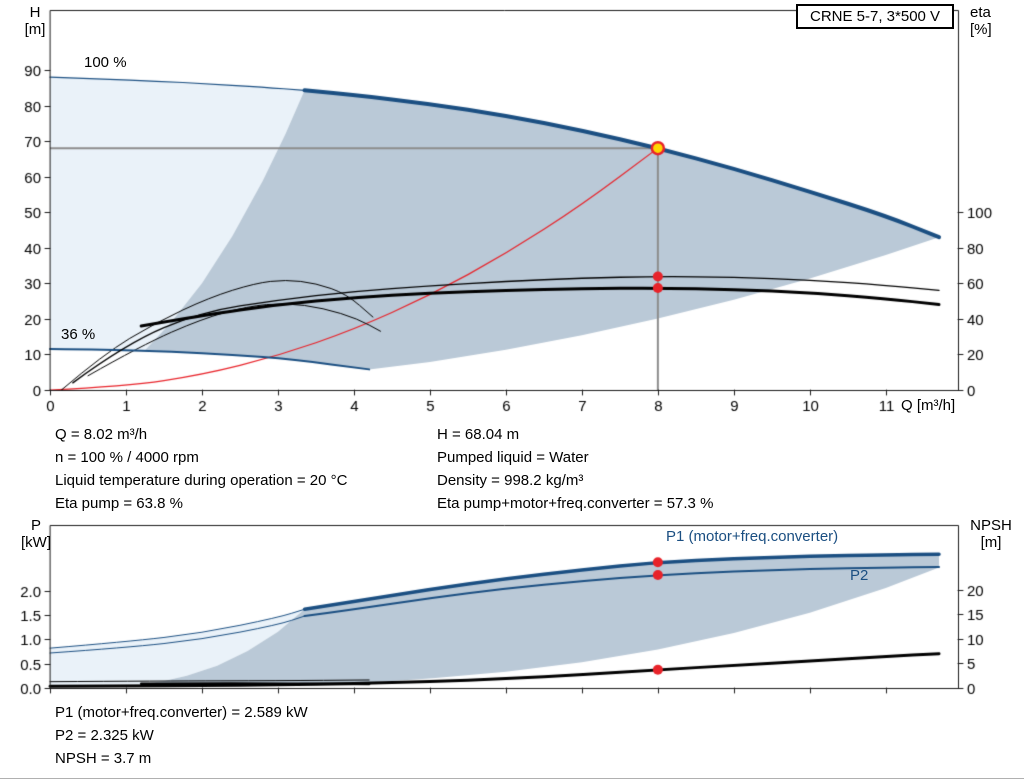  Describe the element at coordinates (105, 62) in the screenshot. I see `speed-100-label: 100 %` at that location.